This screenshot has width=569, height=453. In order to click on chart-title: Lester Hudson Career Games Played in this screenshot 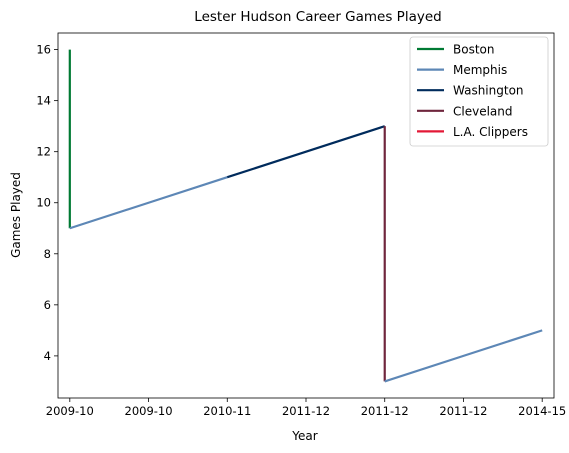, I will do `click(317, 17)`.